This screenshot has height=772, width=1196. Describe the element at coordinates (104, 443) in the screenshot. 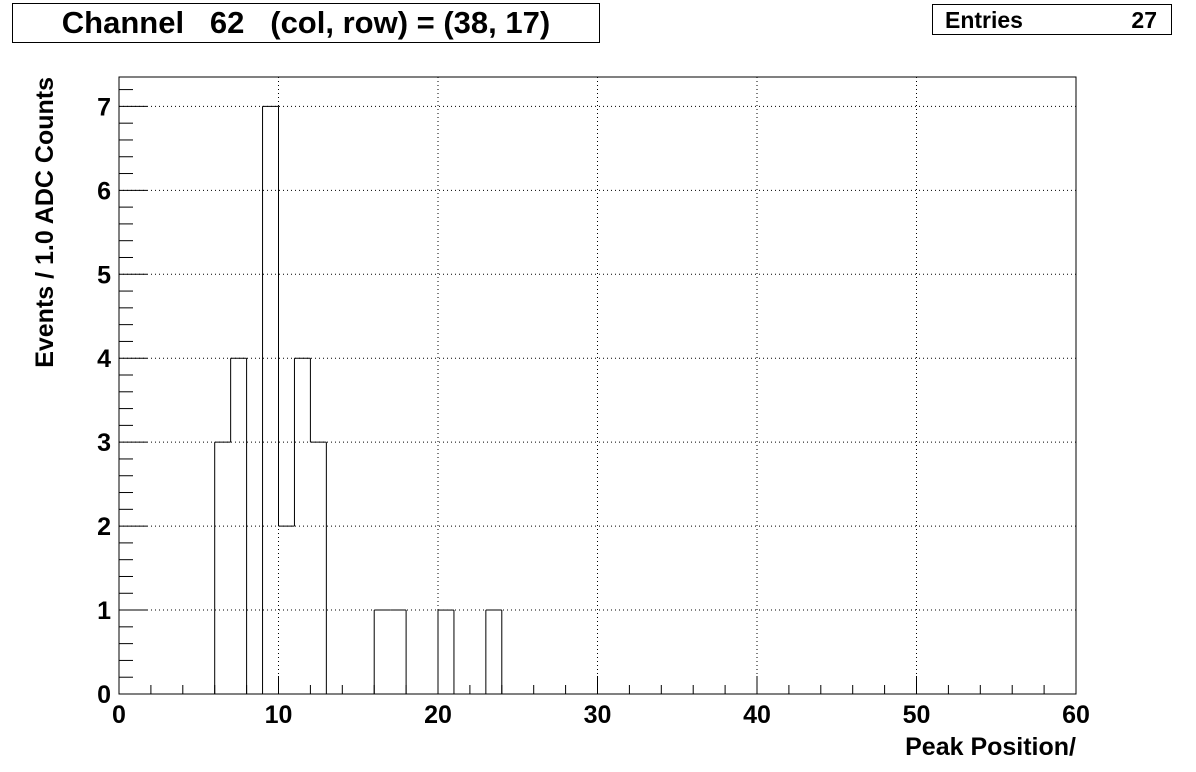

I see `y-tick-label: 3` at that location.